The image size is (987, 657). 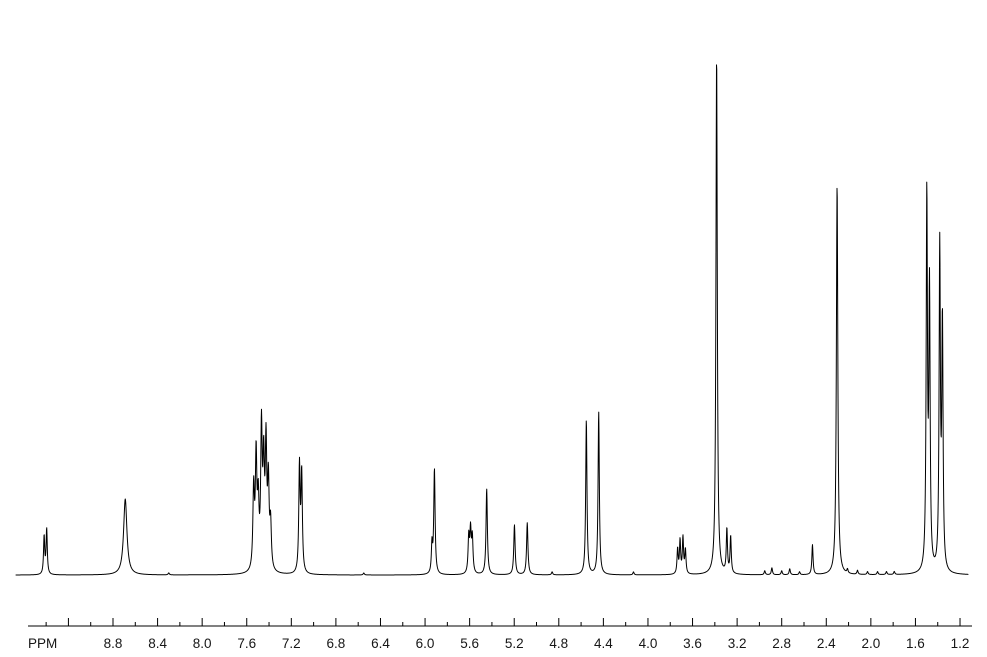 I want to click on x-axis-tick-label: 8.8, so click(x=113, y=643).